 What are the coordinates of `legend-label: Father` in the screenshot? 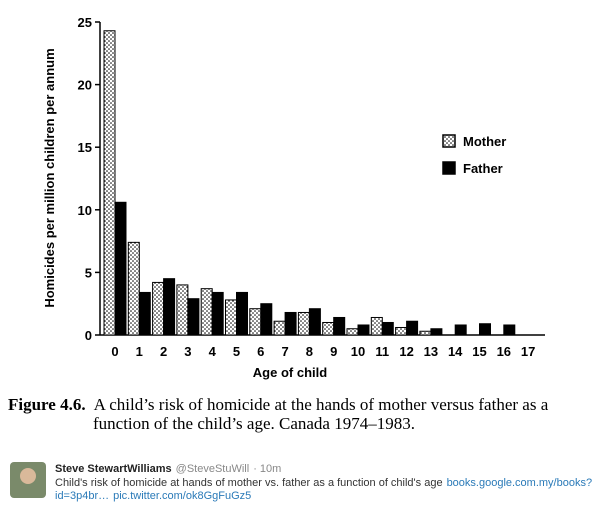 It's located at (483, 168).